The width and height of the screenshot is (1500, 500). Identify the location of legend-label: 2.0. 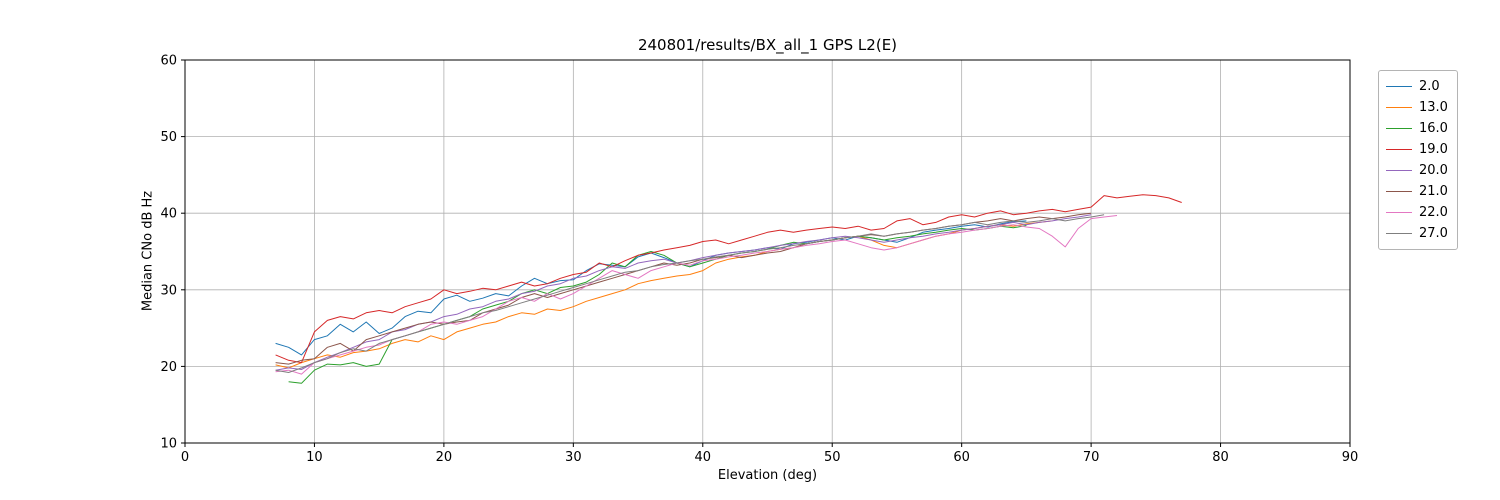
(1429, 86).